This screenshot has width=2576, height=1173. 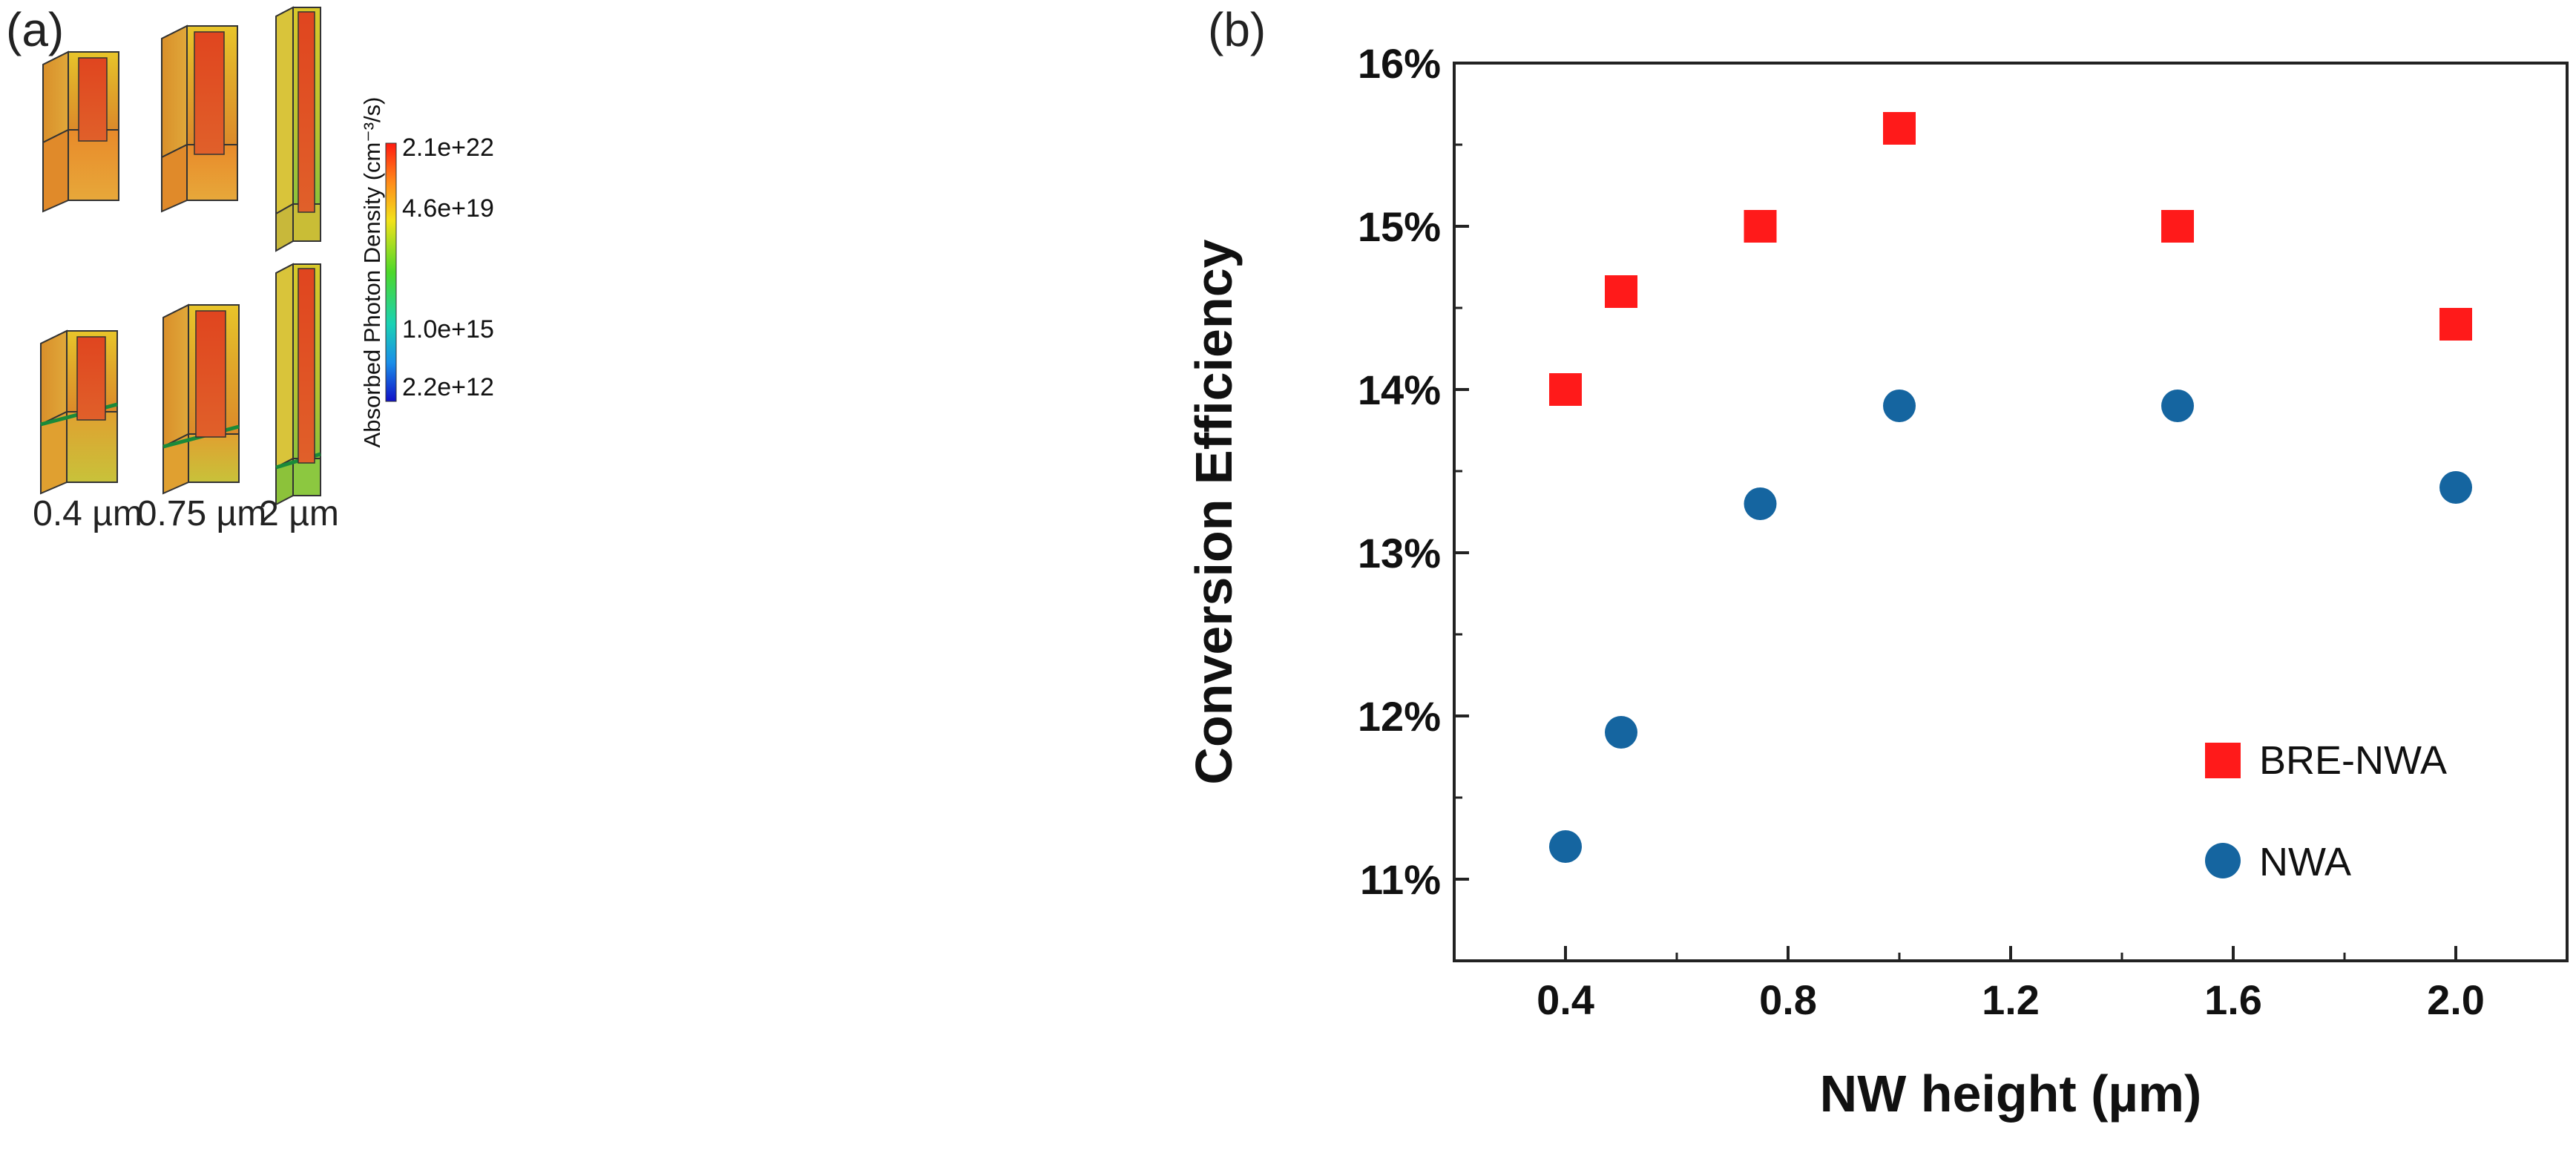 I want to click on nanowire-sim-2um-bre-nwa, so click(x=298, y=384).